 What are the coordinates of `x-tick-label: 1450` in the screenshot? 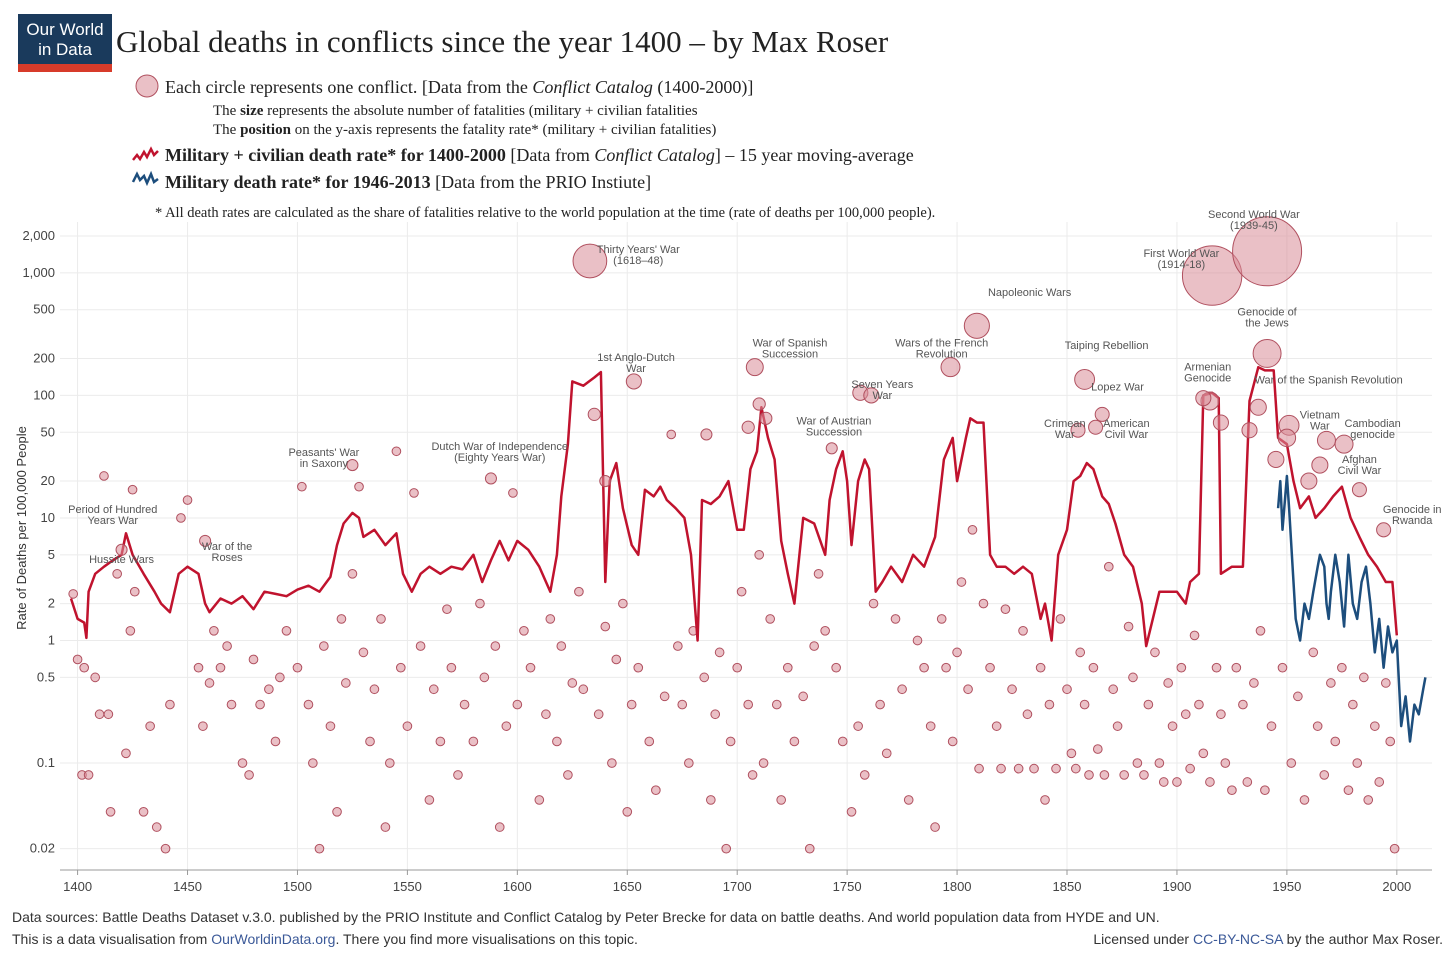 It's located at (187, 886).